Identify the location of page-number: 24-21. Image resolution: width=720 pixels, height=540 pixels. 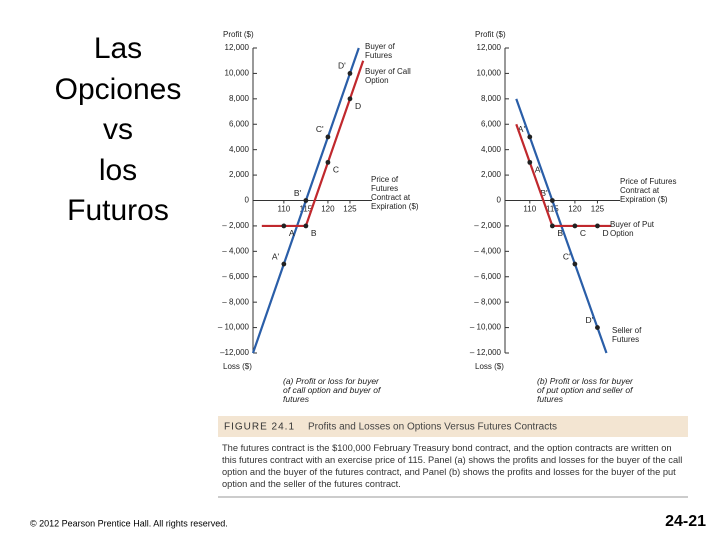
(685, 521).